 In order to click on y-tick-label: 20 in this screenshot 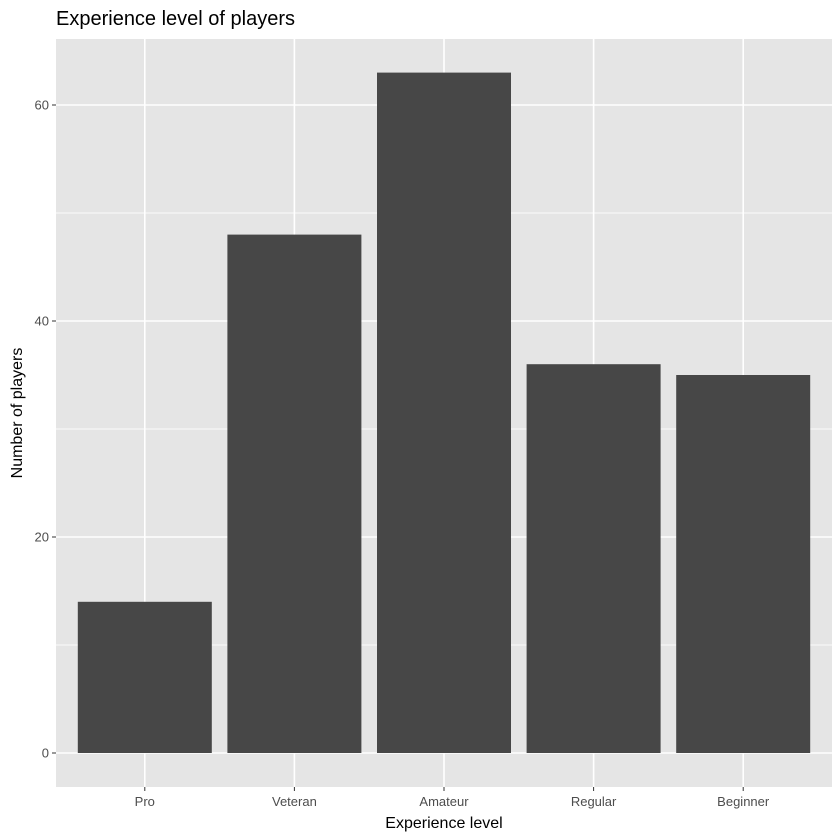, I will do `click(42, 537)`.